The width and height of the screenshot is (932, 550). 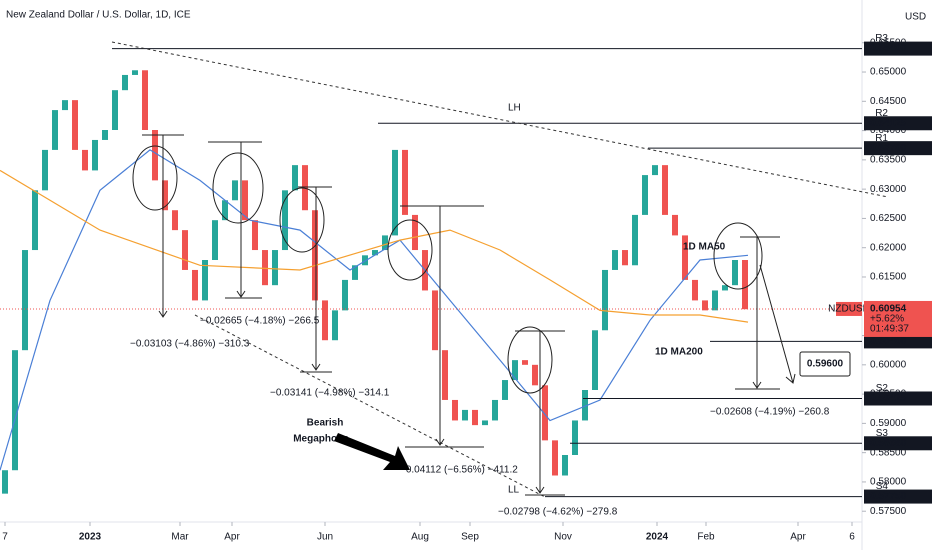 I want to click on x-tick-label: 6, so click(x=852, y=537).